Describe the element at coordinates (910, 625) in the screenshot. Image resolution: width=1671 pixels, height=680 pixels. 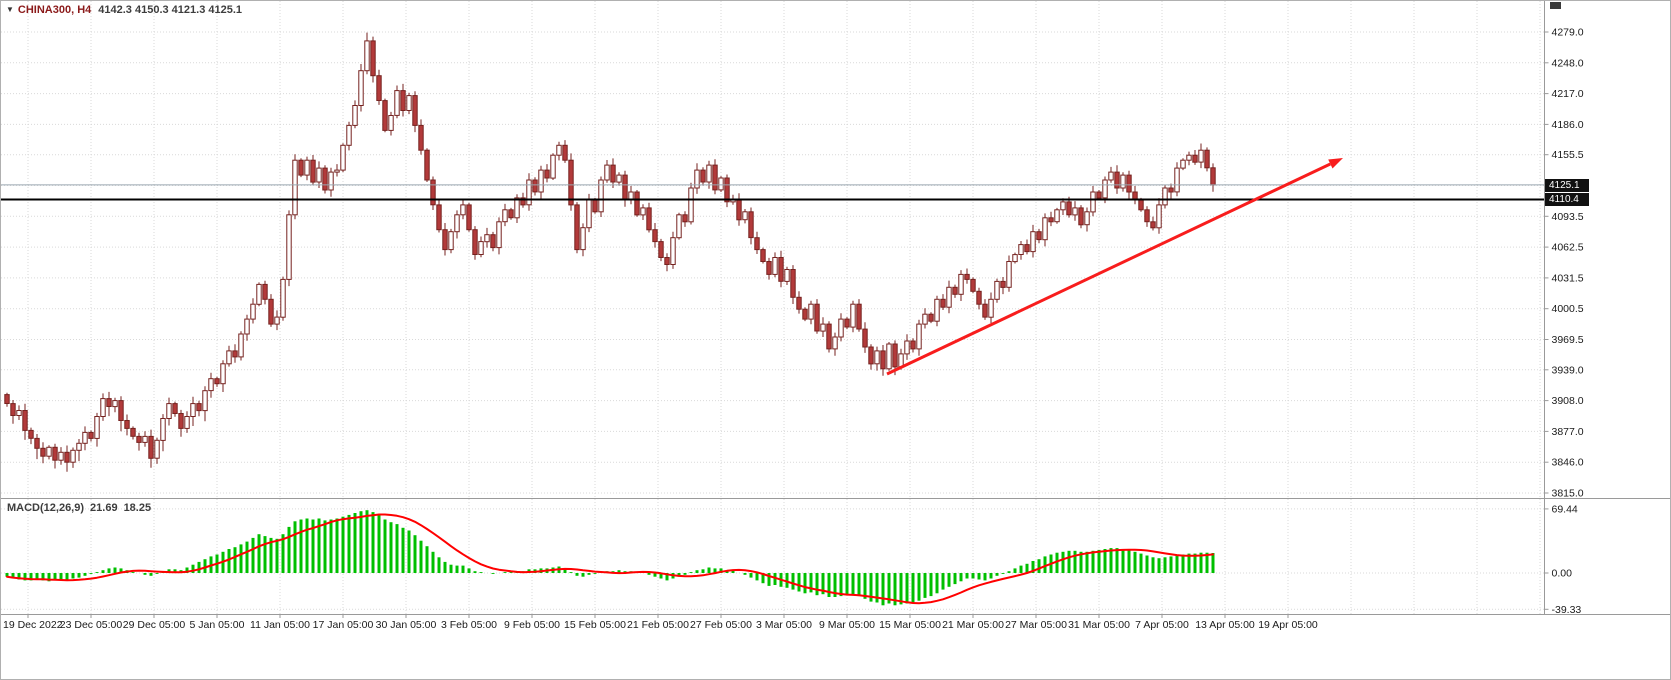
I see `time-axis-label: 15 Mar 05:00` at that location.